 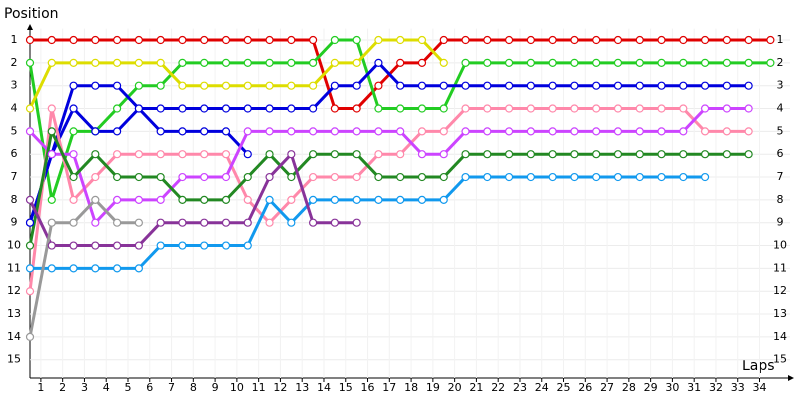 I want to click on y-tick-label-right: 1, so click(x=780, y=39).